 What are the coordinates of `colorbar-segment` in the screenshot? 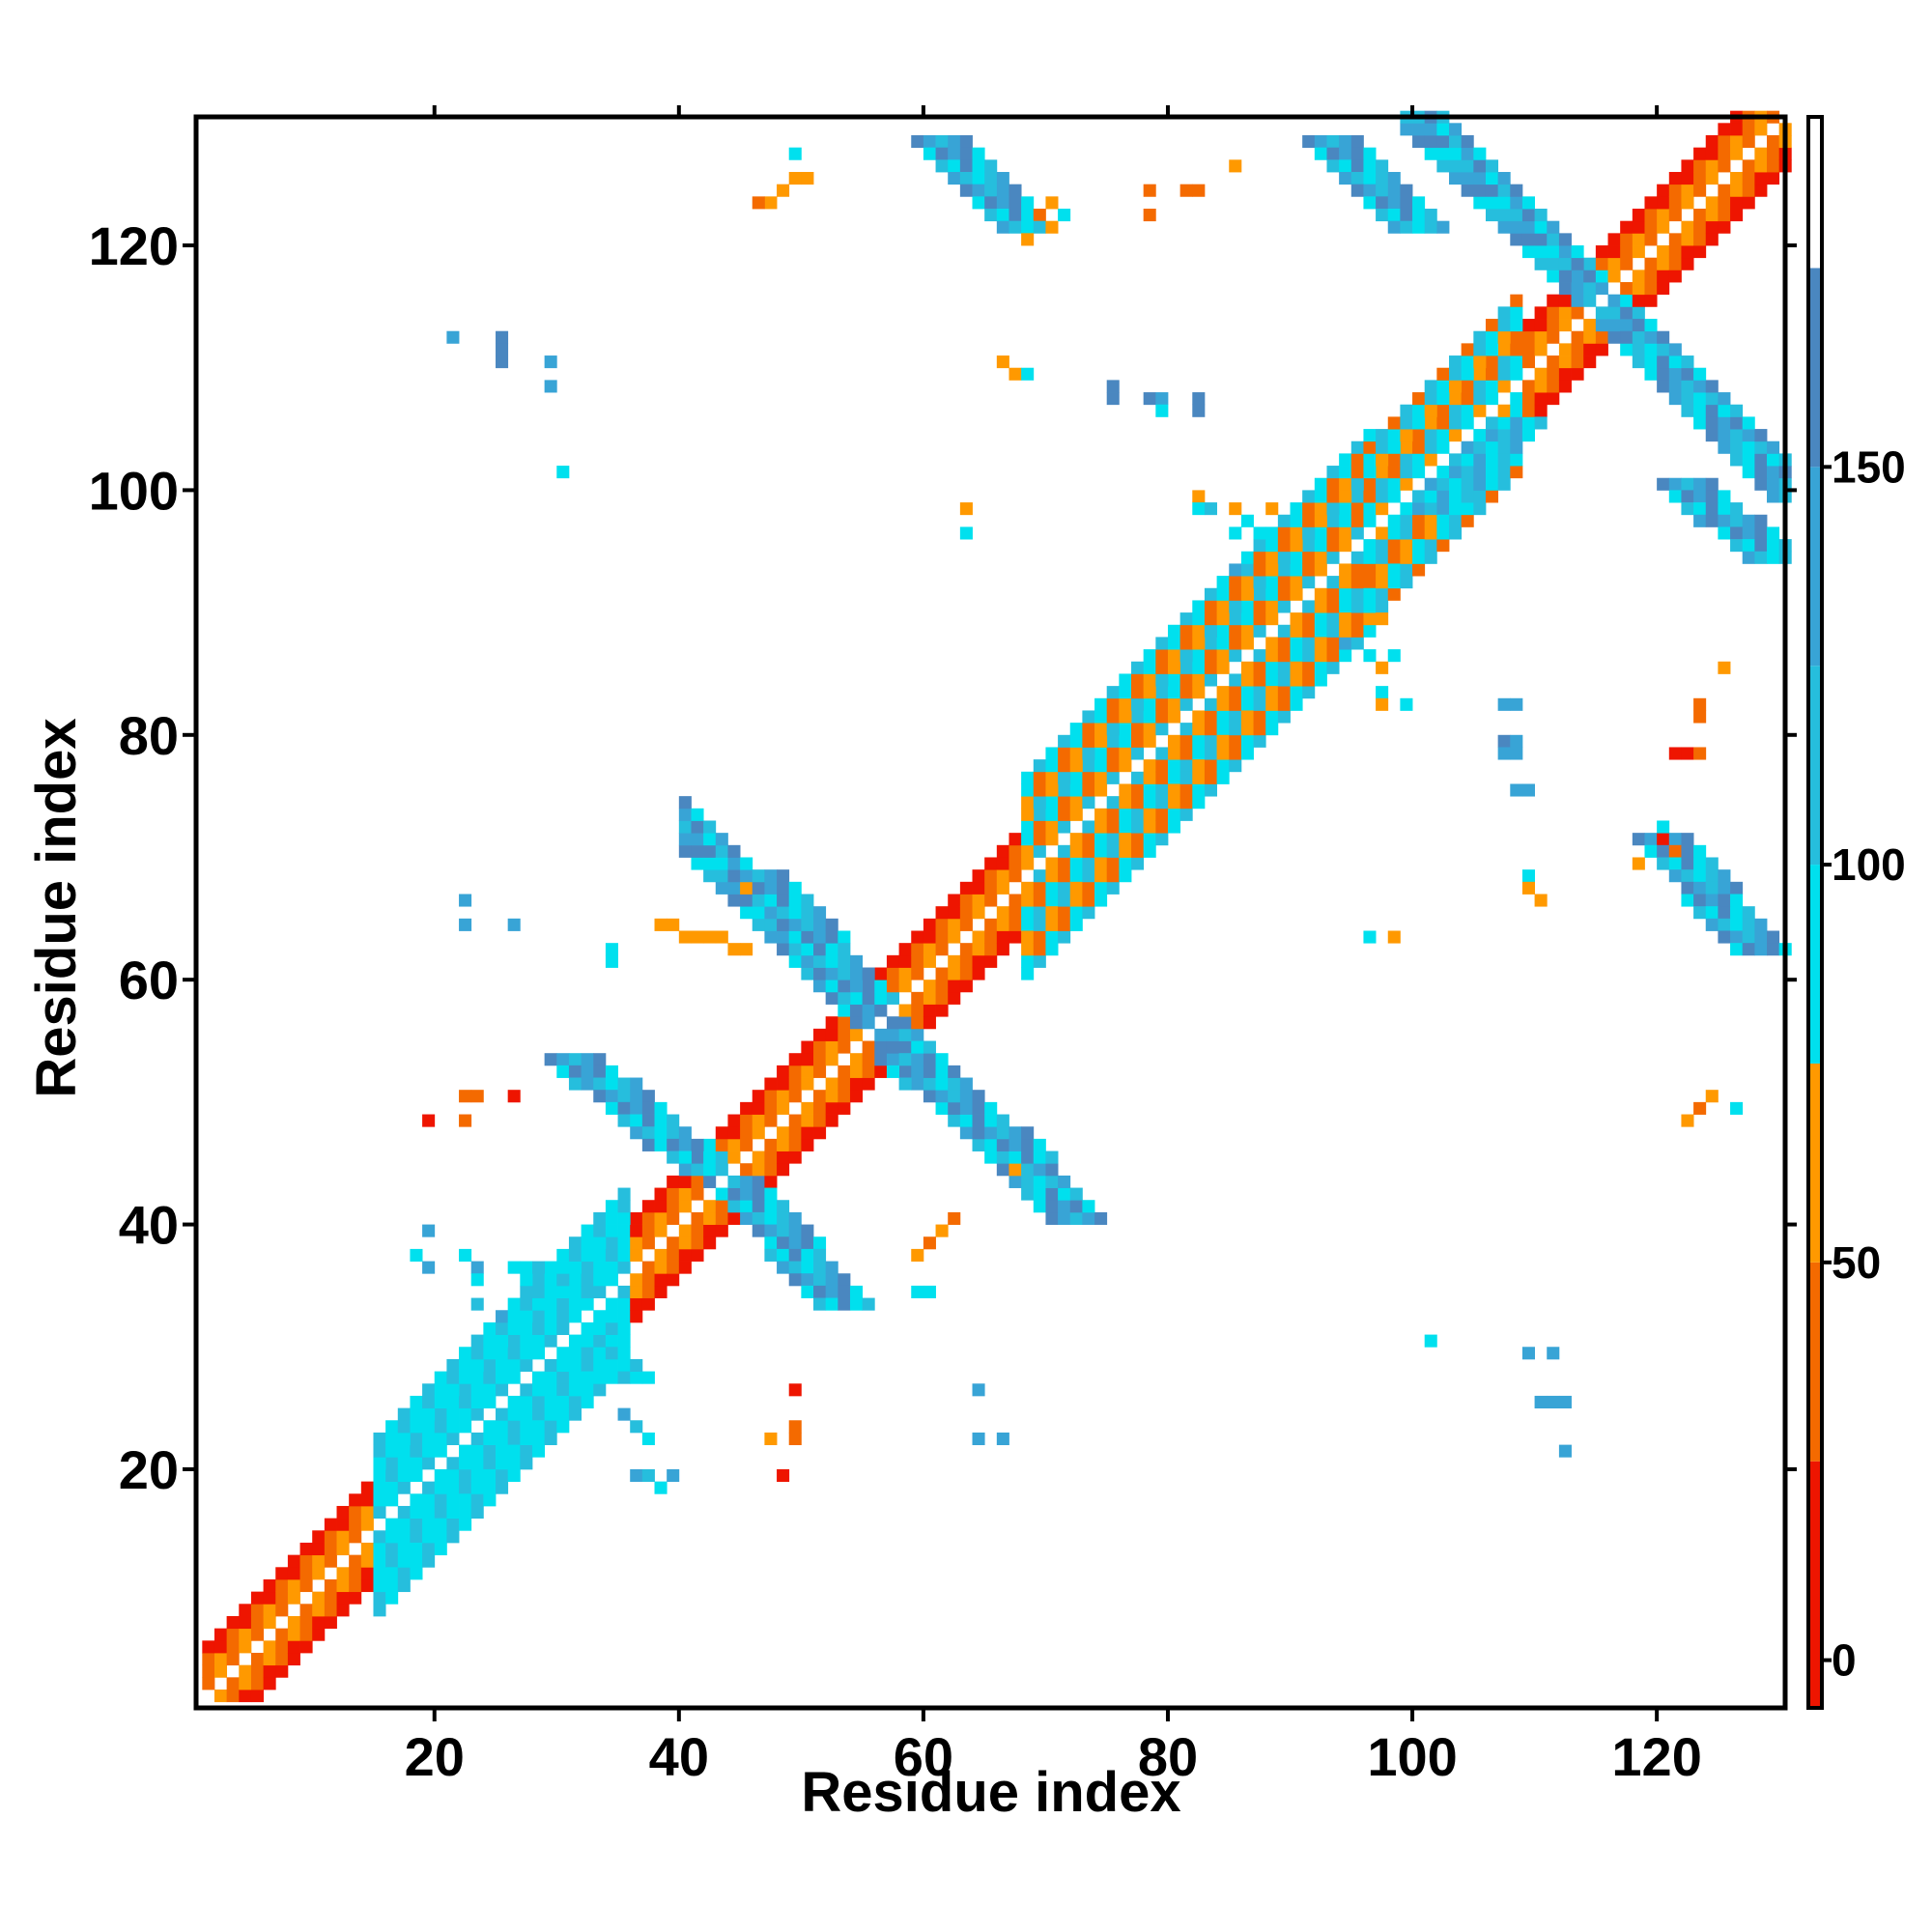 It's located at (1815, 766).